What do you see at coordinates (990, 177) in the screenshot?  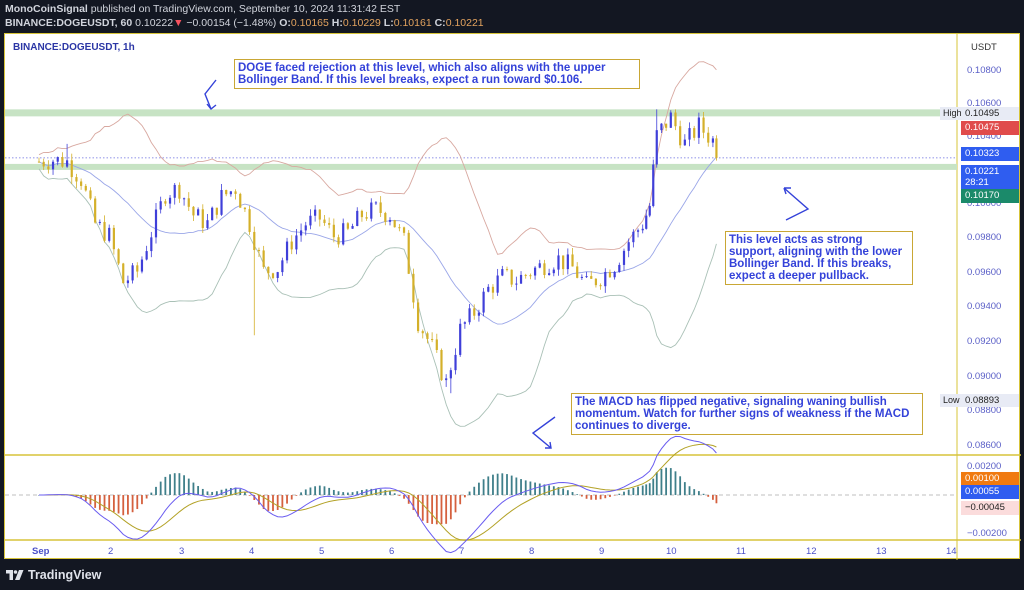 I see `last-price-tag: 0.10221 28:21` at bounding box center [990, 177].